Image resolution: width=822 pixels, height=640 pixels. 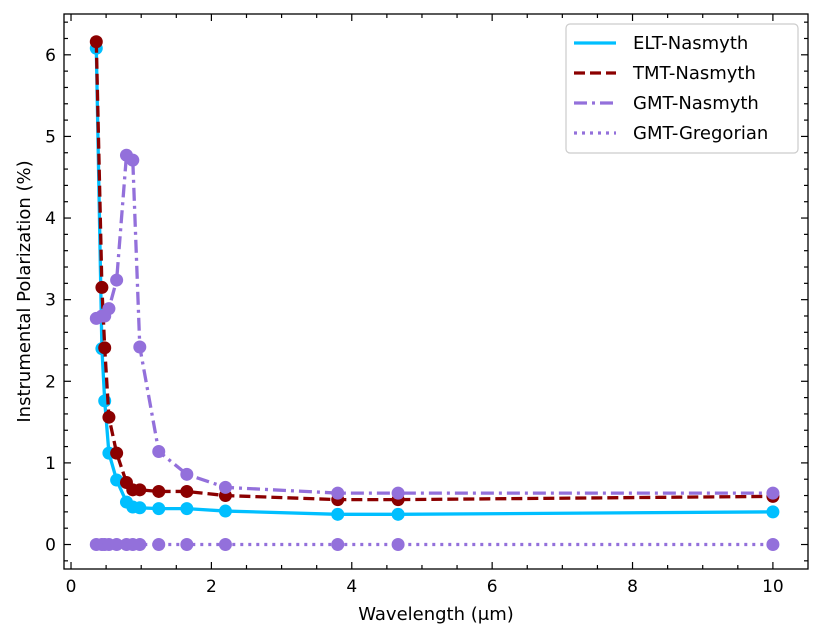 What do you see at coordinates (434, 545) in the screenshot?
I see `series-gmt-gregorian` at bounding box center [434, 545].